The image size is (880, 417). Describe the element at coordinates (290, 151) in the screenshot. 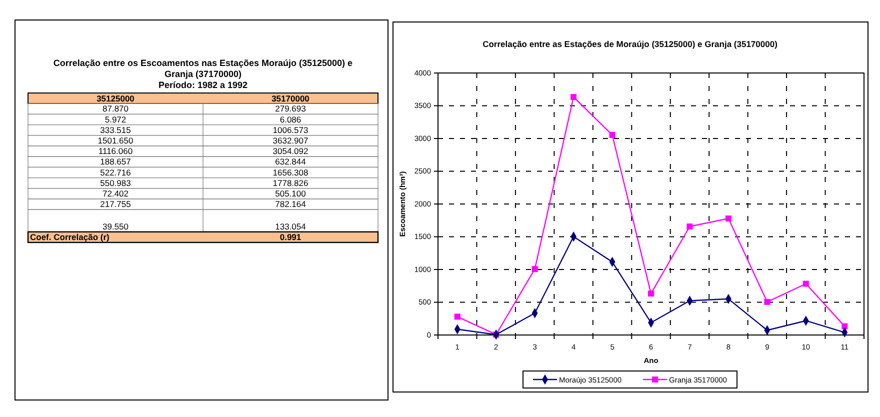

I see `text: 3054.092` at that location.